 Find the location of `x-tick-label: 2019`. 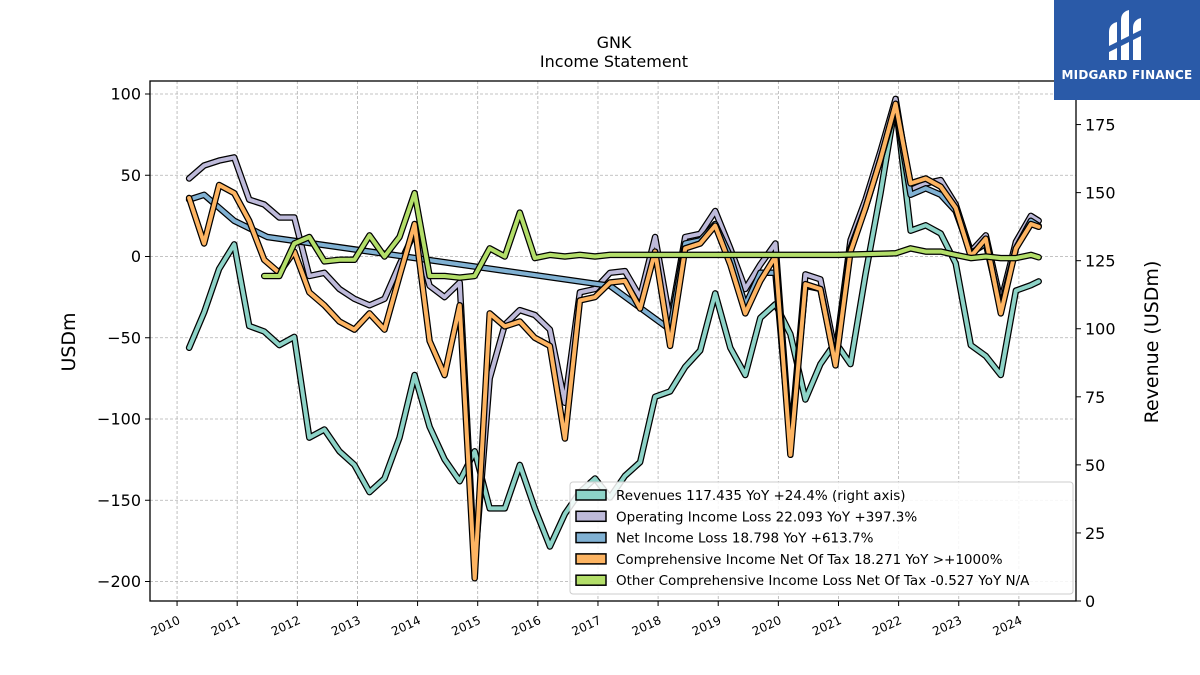

x-tick-label: 2019 is located at coordinates (707, 626).